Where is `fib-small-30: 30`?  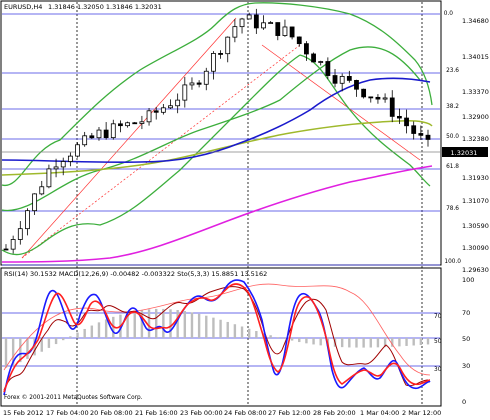 fib-small-30: 30 is located at coordinates (438, 370).